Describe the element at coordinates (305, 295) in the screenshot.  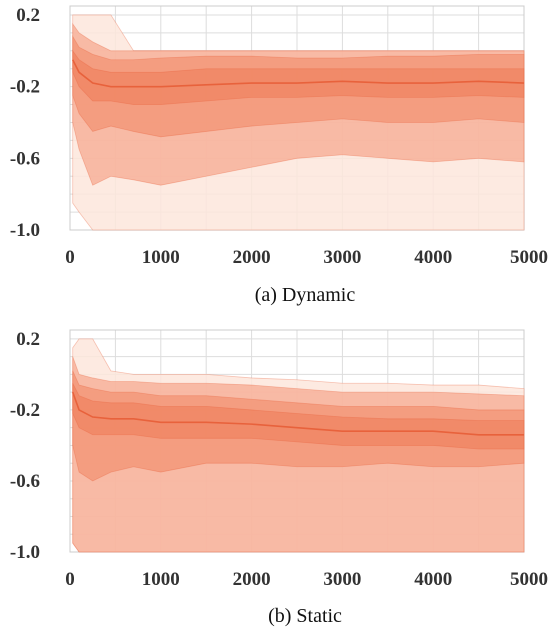
I see `caption-dynamic: (a) Dynamic` at that location.